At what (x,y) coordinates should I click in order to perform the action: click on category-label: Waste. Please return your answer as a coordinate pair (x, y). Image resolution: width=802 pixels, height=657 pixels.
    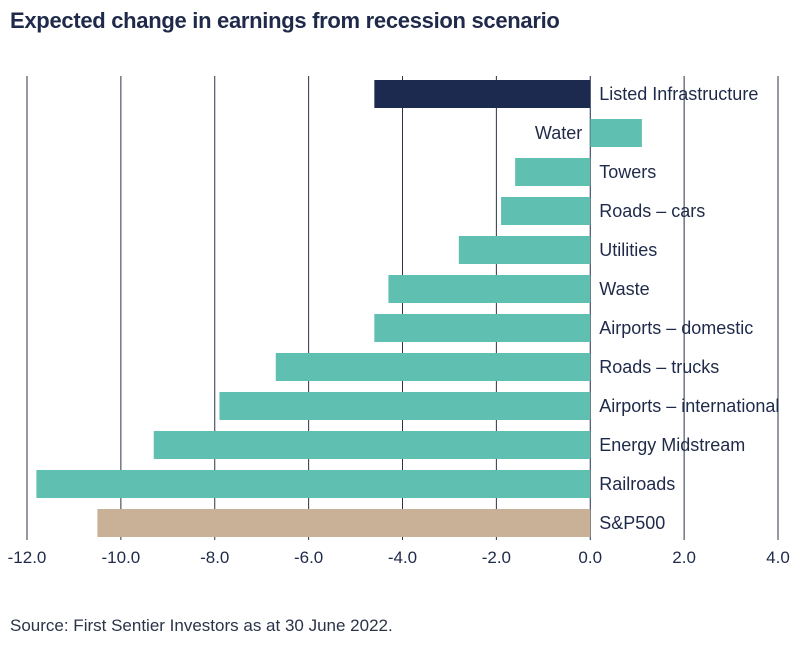
    Looking at the image, I should click on (624, 289).